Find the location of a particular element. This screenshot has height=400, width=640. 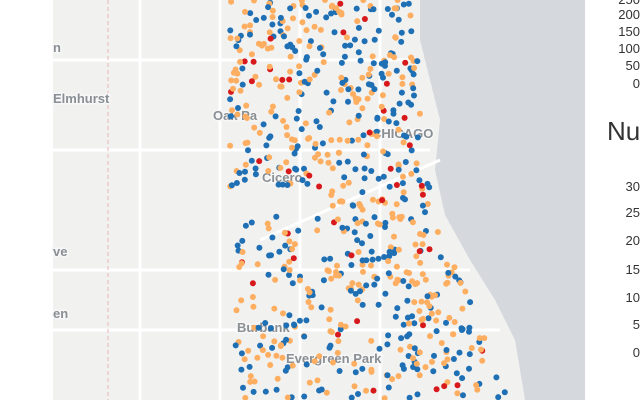

map-label: Elmhurst is located at coordinates (81, 98).